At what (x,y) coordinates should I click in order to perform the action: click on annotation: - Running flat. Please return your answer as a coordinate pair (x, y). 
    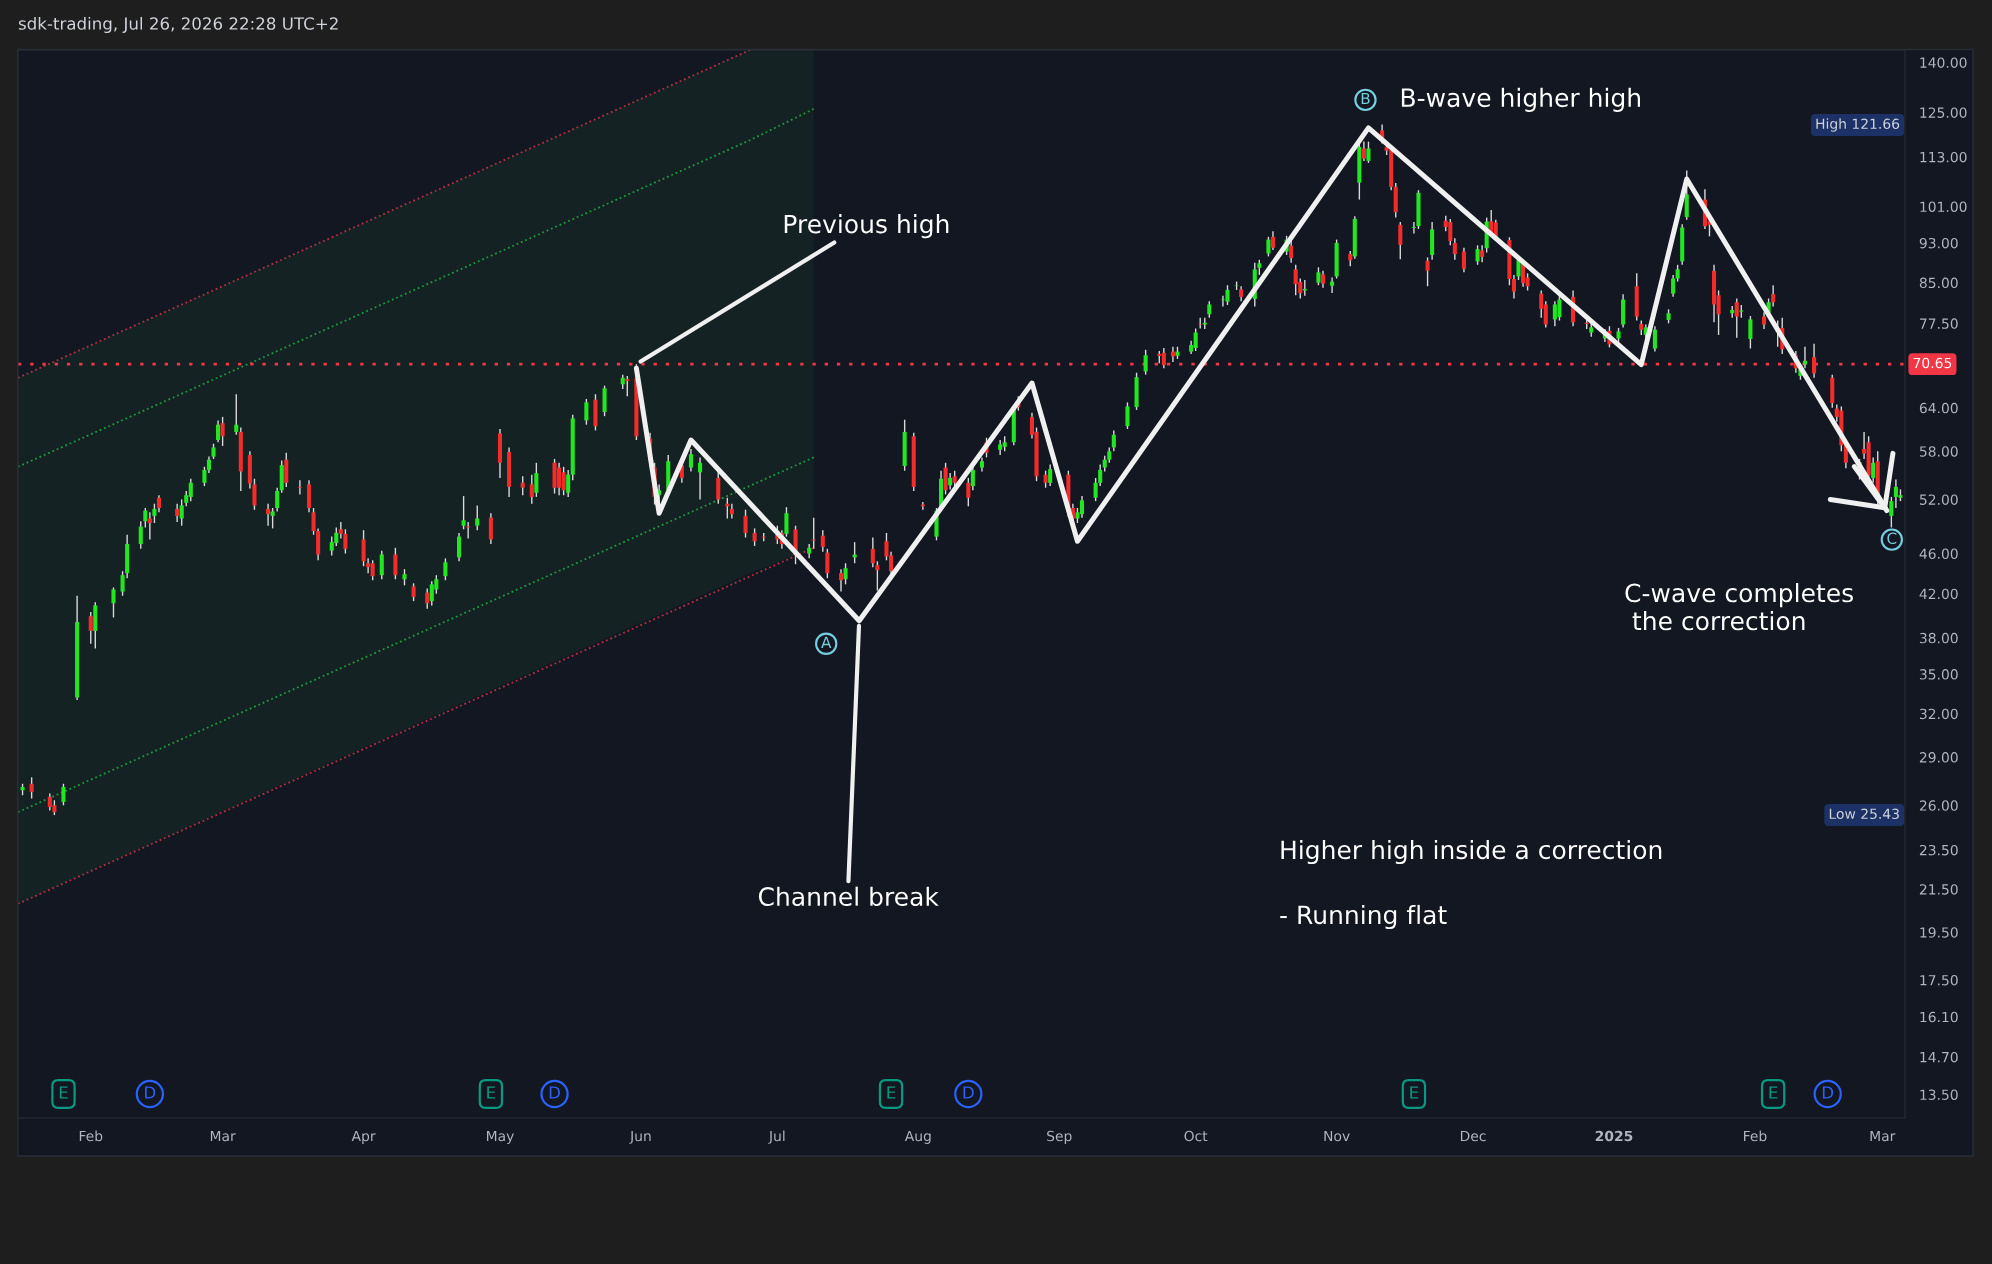
    Looking at the image, I should click on (1363, 917).